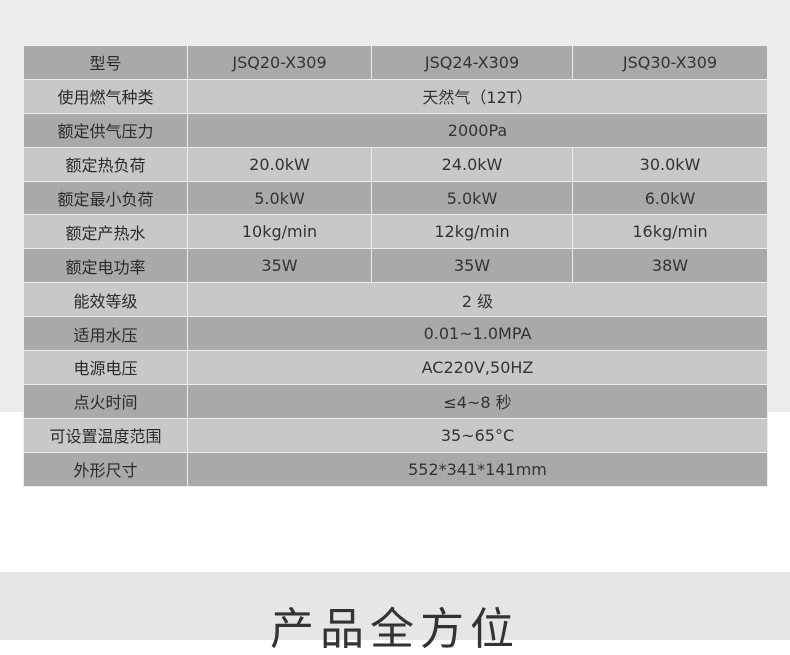 The width and height of the screenshot is (790, 655). What do you see at coordinates (472, 62) in the screenshot?
I see `table-cell: JSQ24-X309` at bounding box center [472, 62].